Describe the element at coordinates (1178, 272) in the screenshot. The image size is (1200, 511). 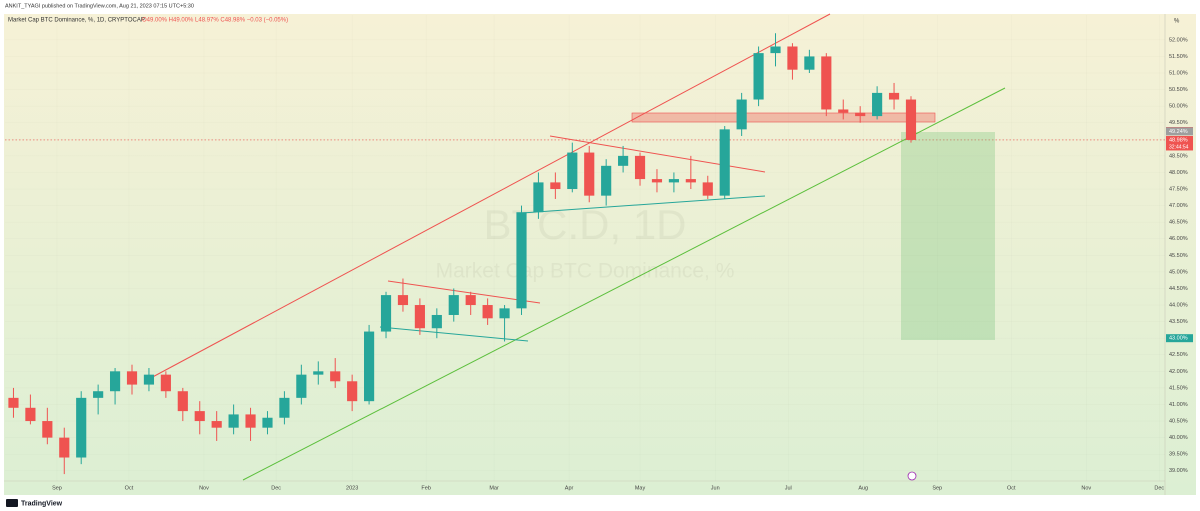
I see `y-tick-label: 45.00%` at that location.